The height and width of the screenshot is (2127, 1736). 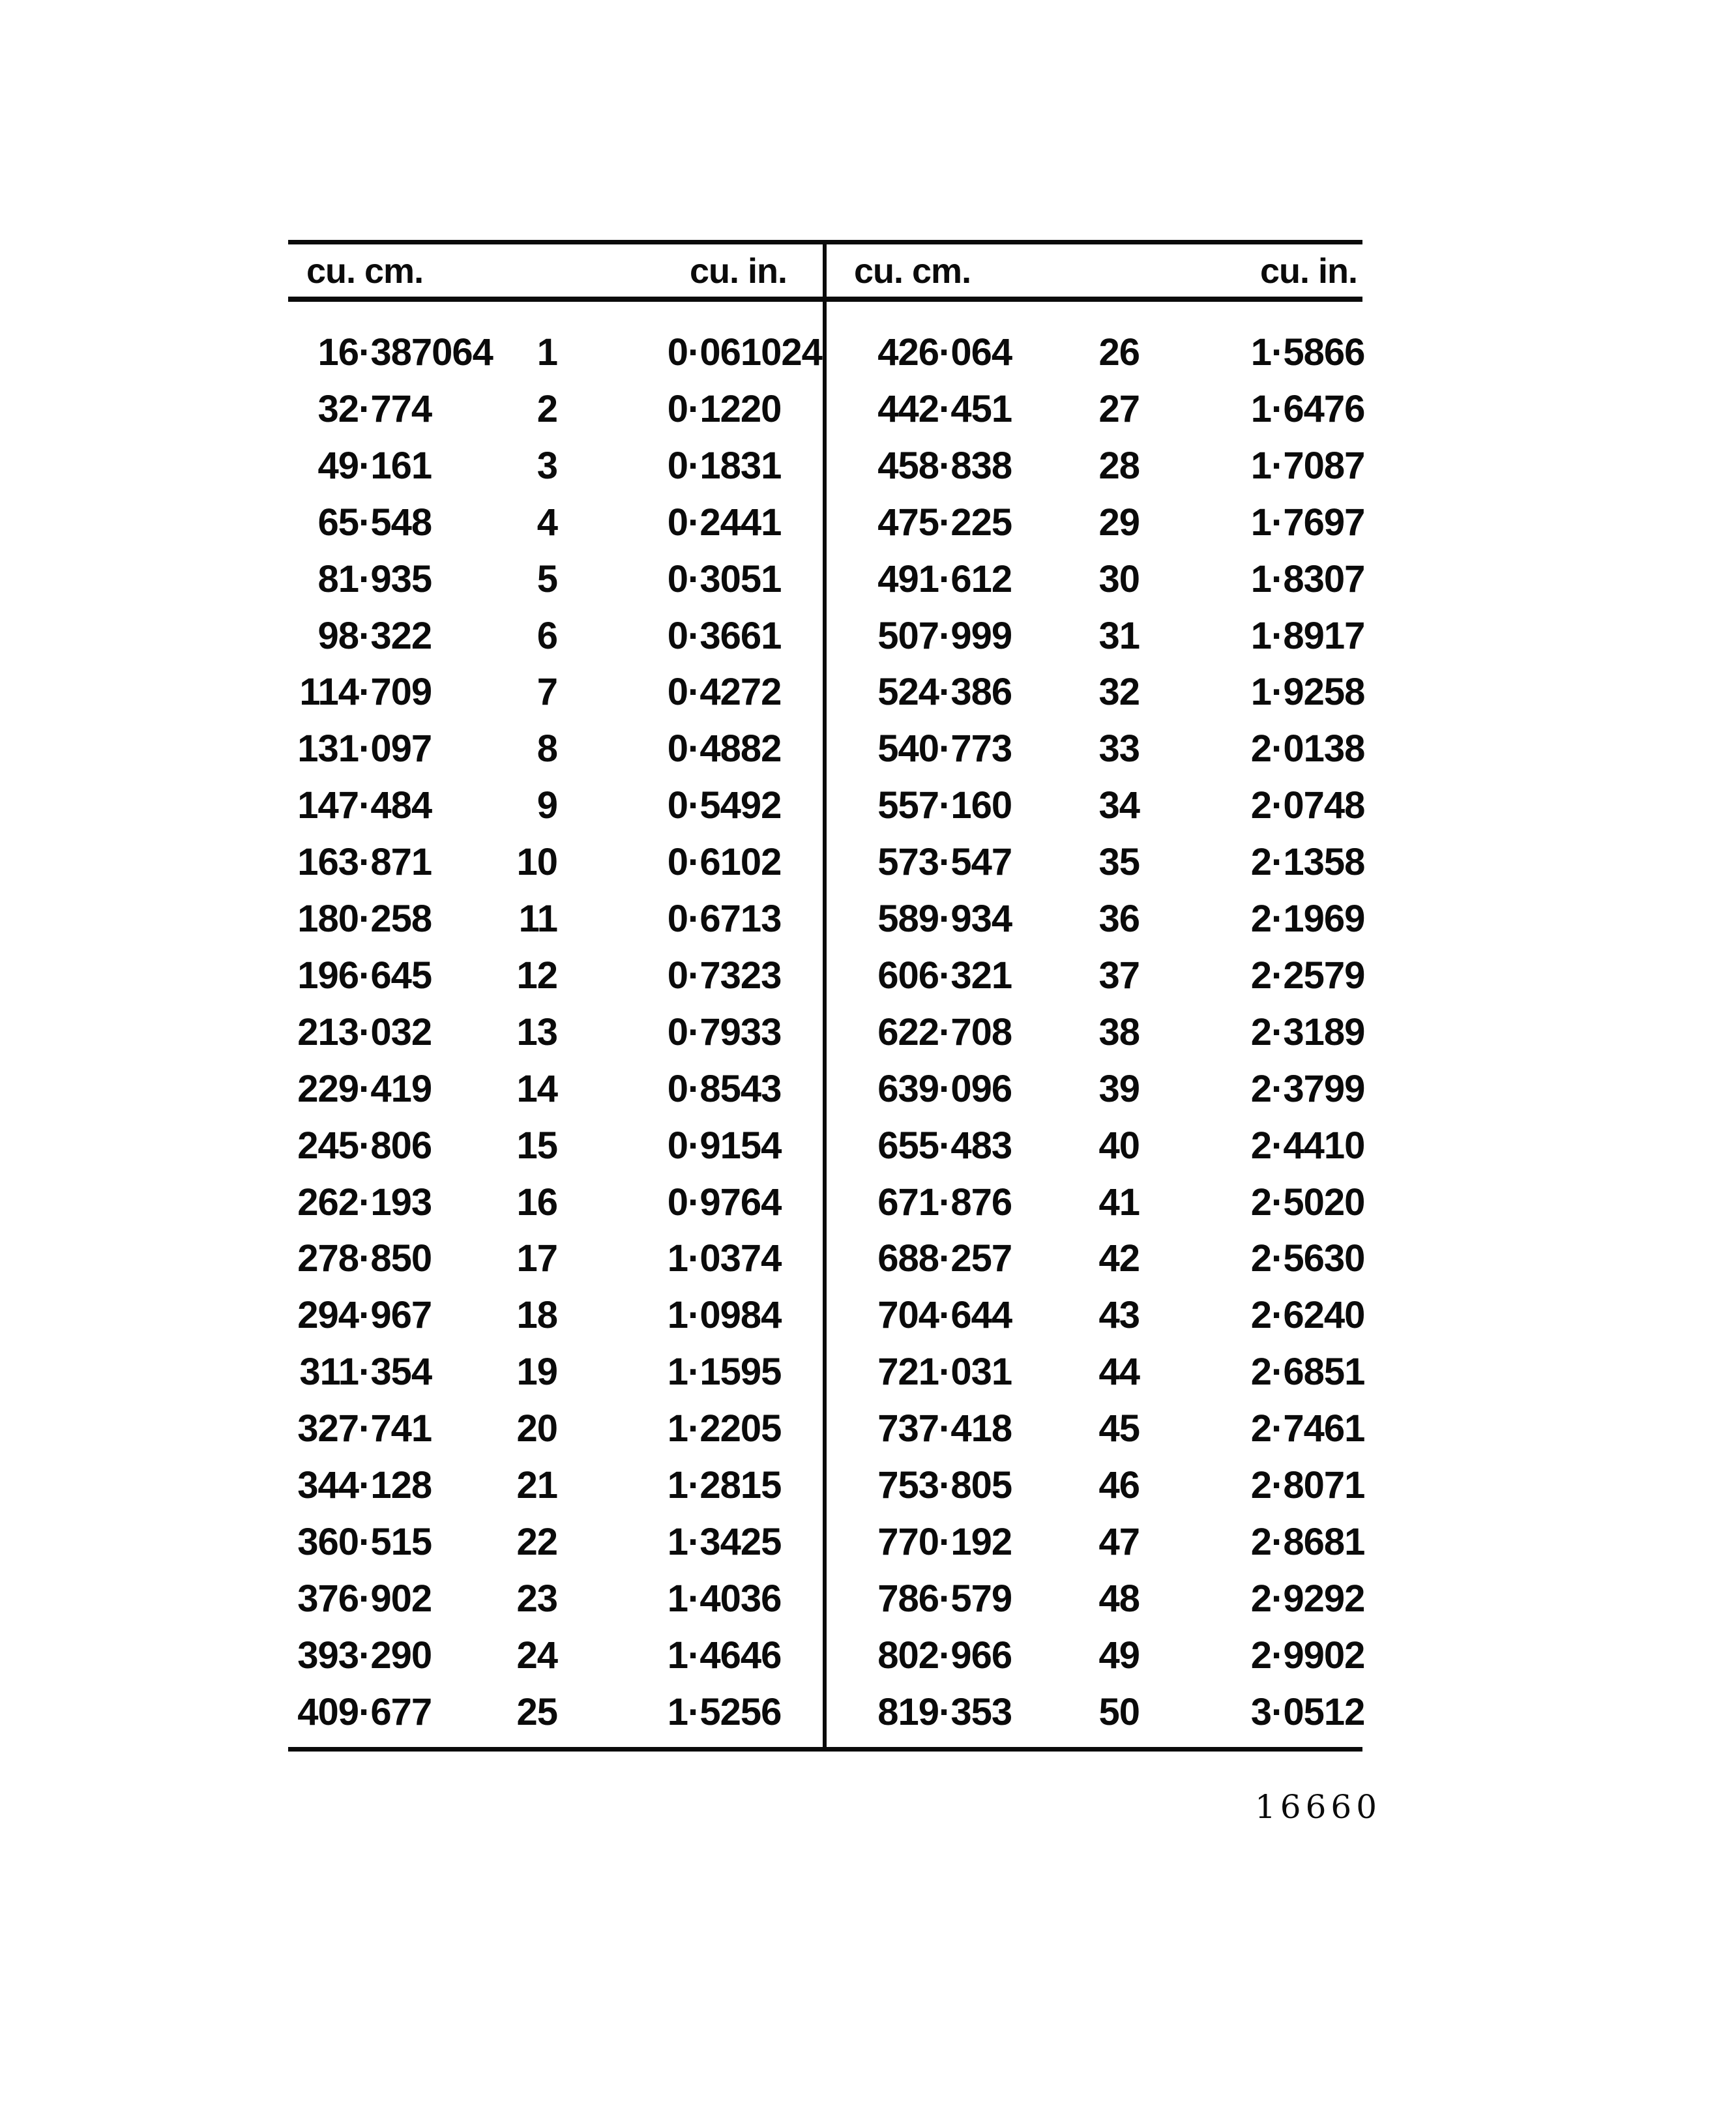 I want to click on cu-cm-value-int: 671, so click(x=908, y=1202).